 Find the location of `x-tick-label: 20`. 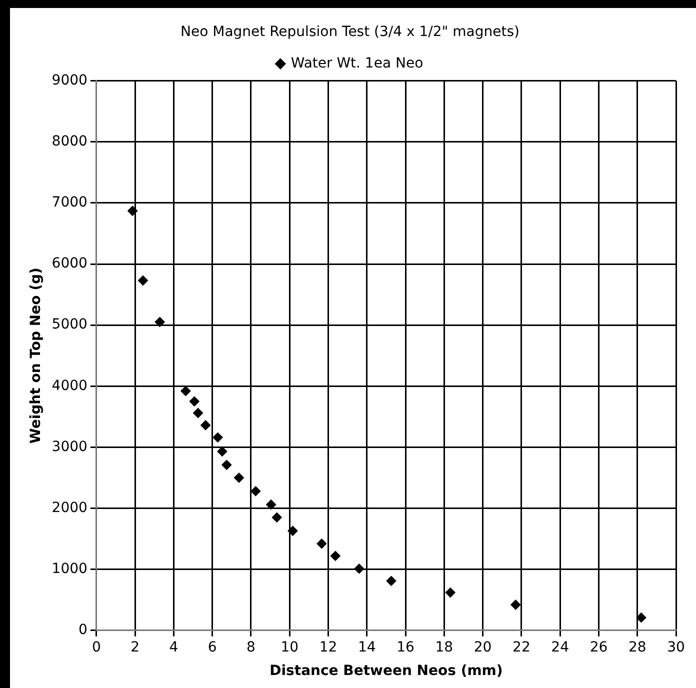

x-tick-label: 20 is located at coordinates (483, 647).